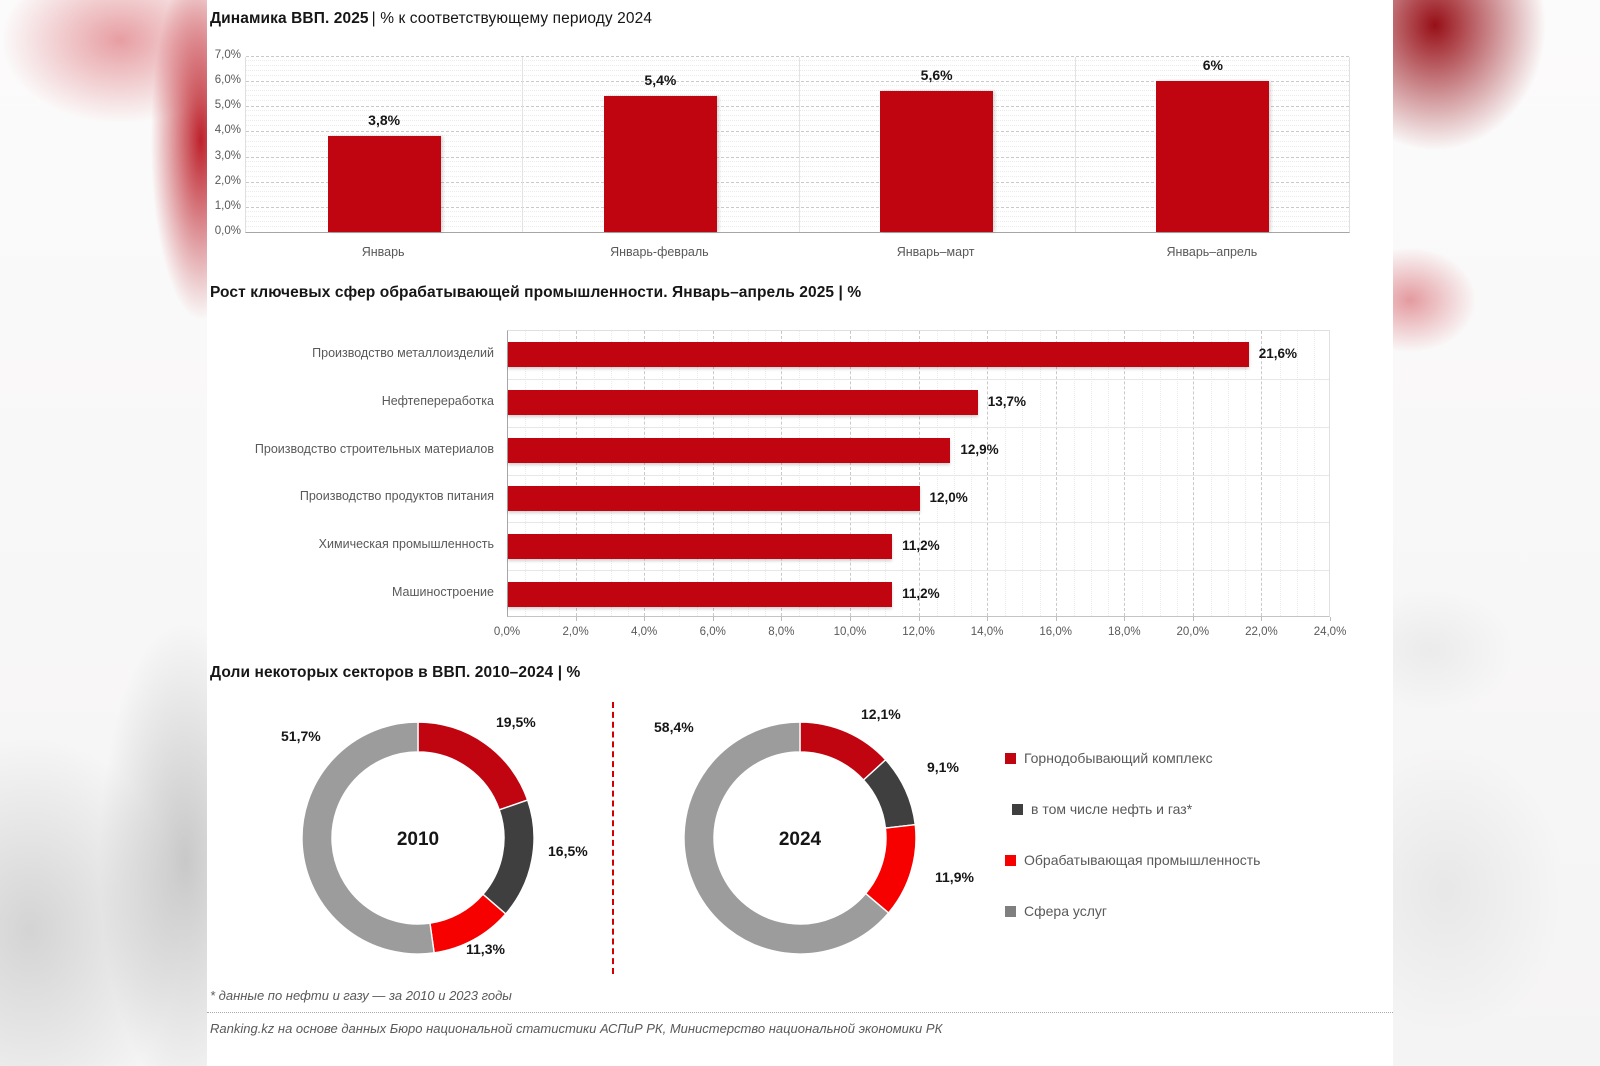  I want to click on y-category-label: Машиностроение, so click(442, 592).